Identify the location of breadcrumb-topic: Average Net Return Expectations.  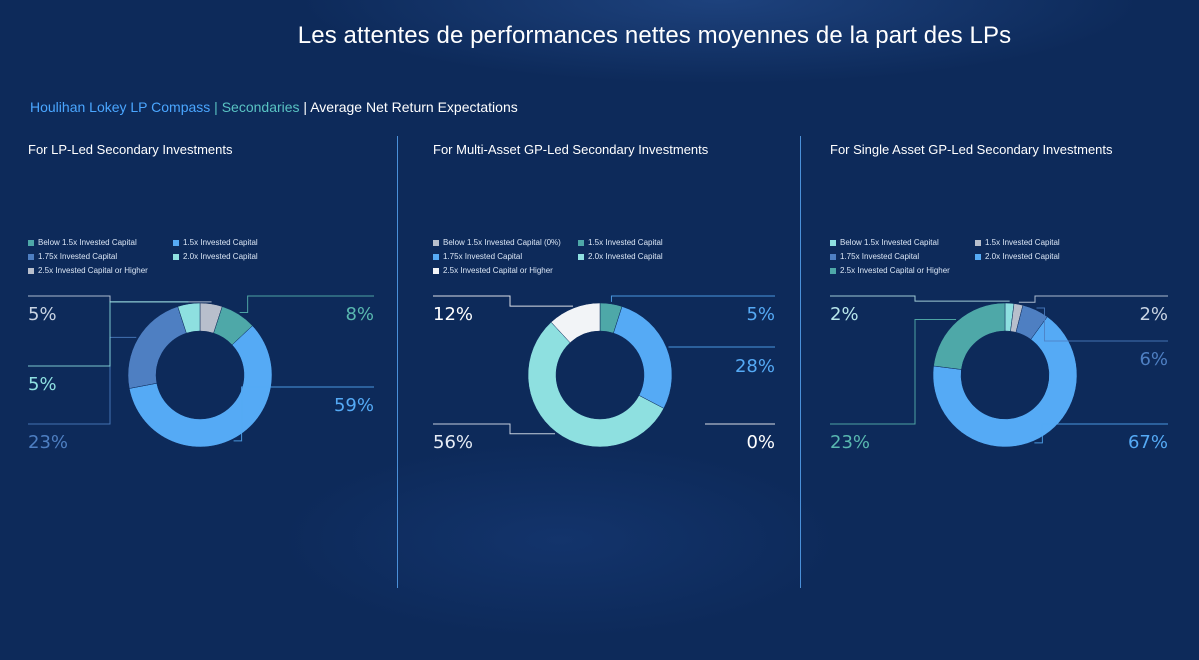
(414, 107).